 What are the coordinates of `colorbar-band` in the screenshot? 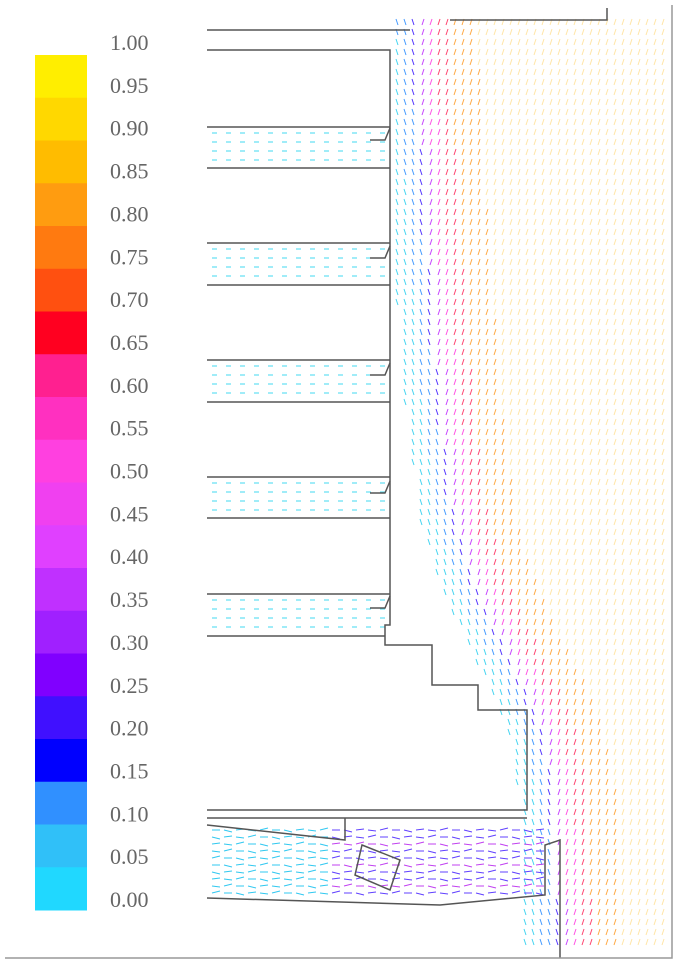 It's located at (61, 718).